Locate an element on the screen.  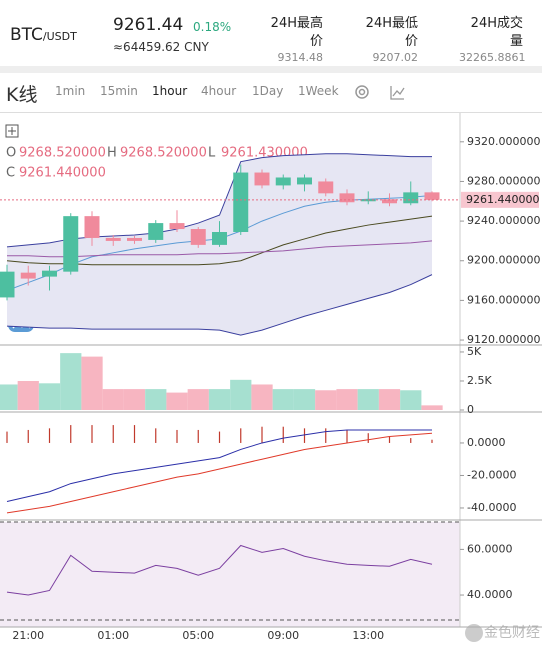
legend-key: C is located at coordinates (10, 173).